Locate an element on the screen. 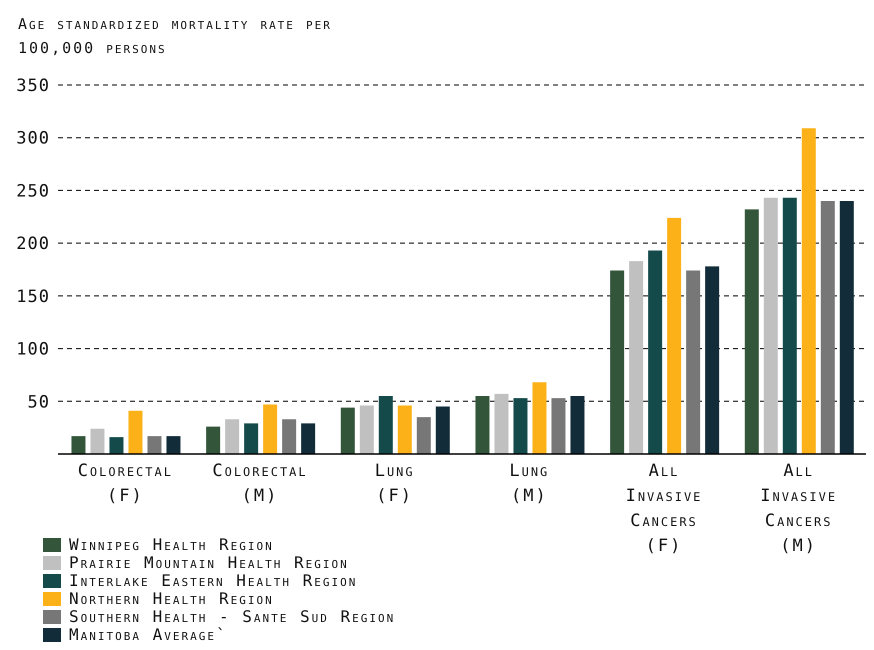 The width and height of the screenshot is (874, 650). legend-label: Northern Health Region is located at coordinates (171, 598).